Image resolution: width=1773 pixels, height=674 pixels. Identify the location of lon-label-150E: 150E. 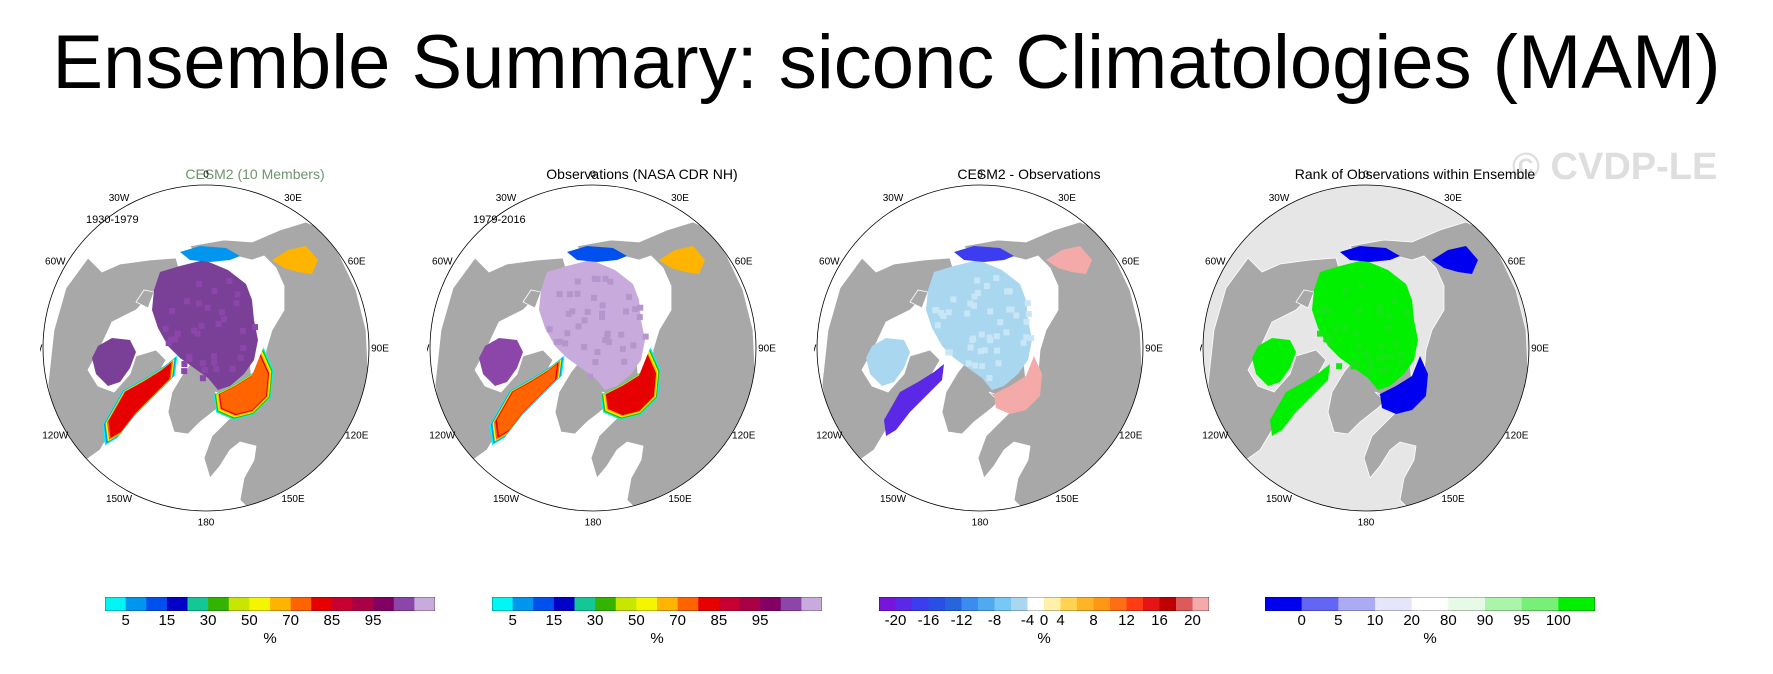
(293, 499).